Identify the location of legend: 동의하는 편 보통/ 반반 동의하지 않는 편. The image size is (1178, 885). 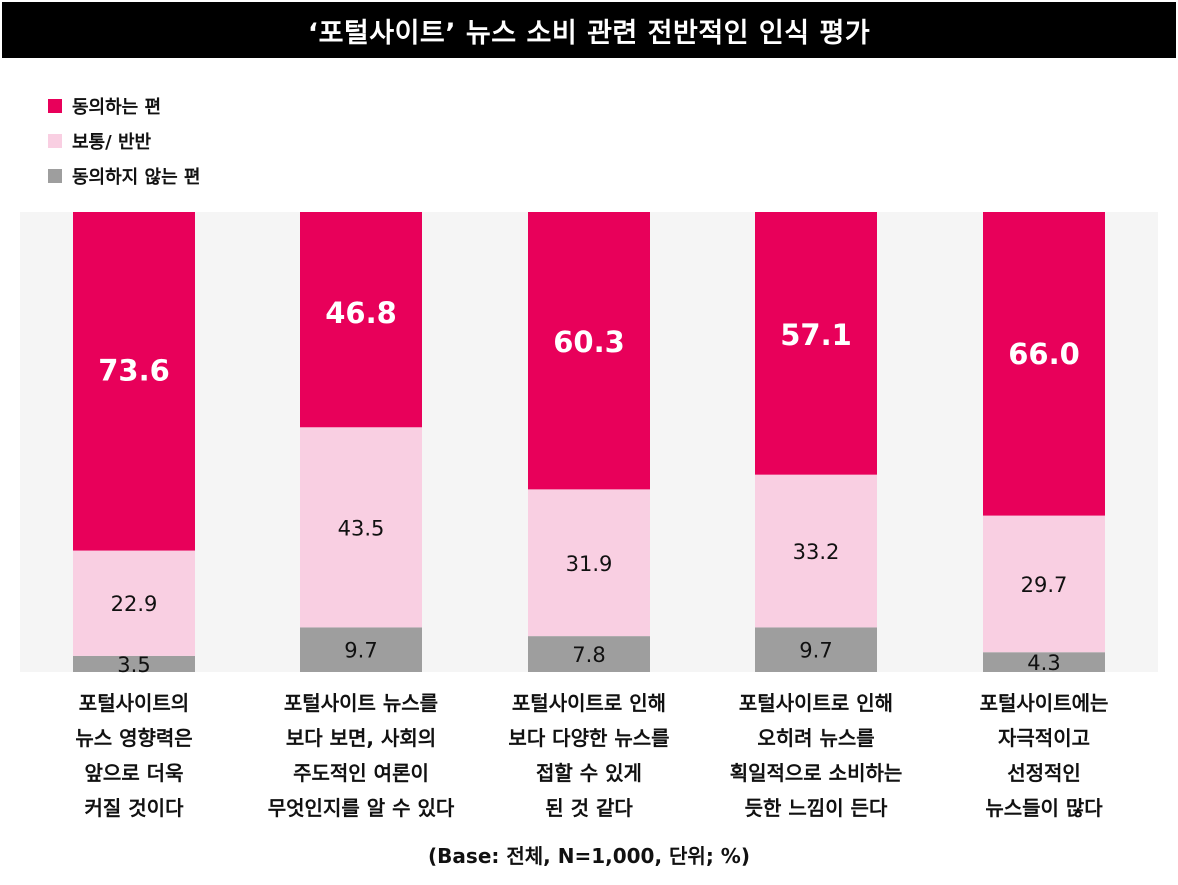
(124, 140).